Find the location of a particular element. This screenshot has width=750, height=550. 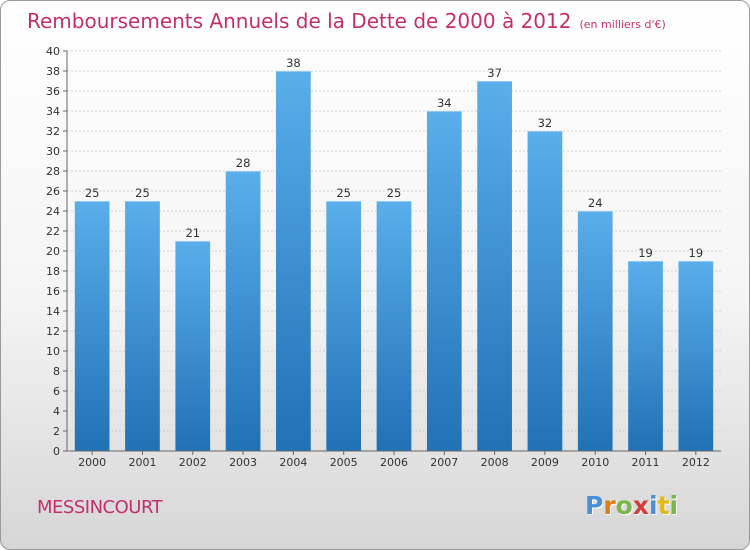

y-tick-label: 24 is located at coordinates (53, 211).